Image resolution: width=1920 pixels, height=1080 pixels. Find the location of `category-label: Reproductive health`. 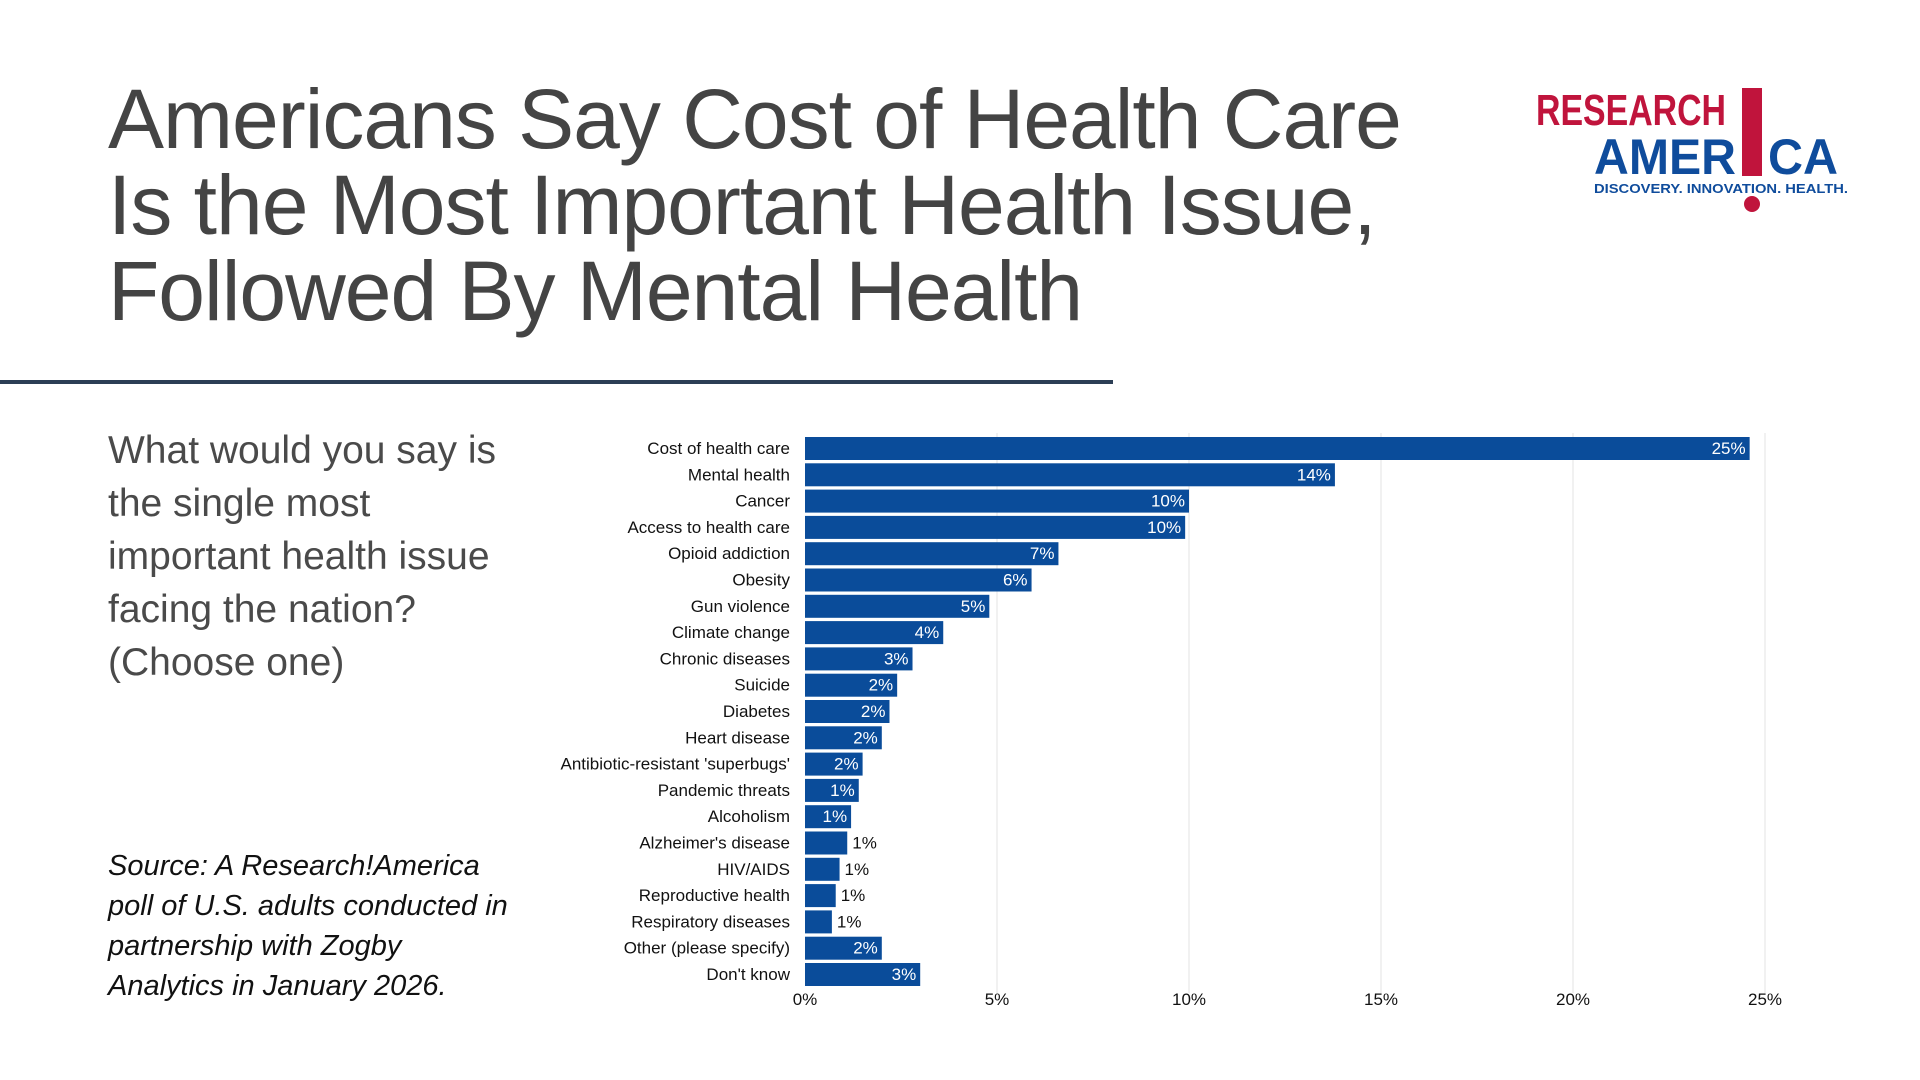

category-label: Reproductive health is located at coordinates (714, 895).